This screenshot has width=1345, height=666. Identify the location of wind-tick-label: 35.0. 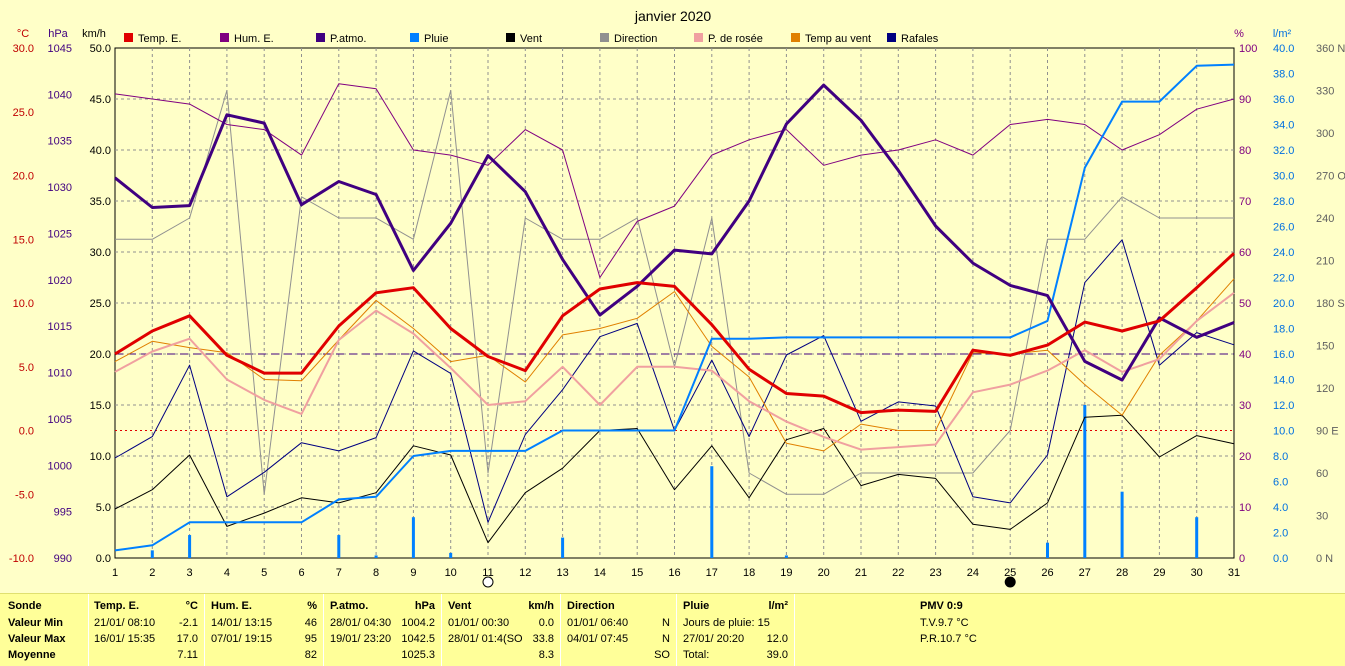
(100, 202).